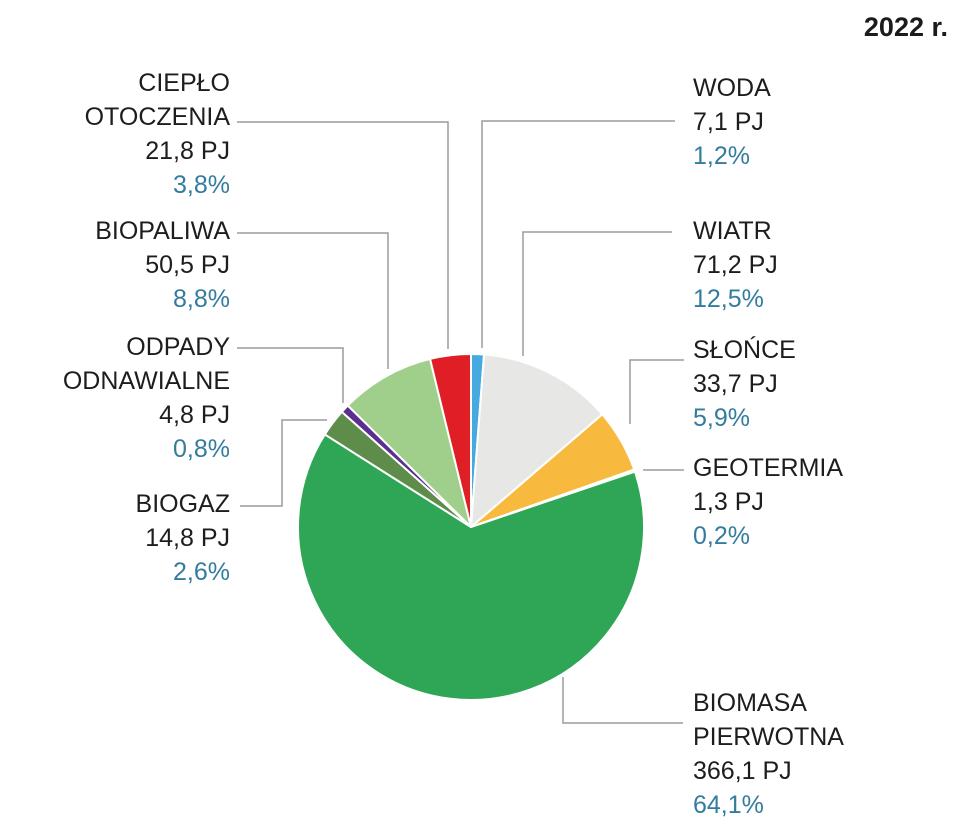 The image size is (962, 828). What do you see at coordinates (201, 449) in the screenshot?
I see `slice-percent: 0,8%` at bounding box center [201, 449].